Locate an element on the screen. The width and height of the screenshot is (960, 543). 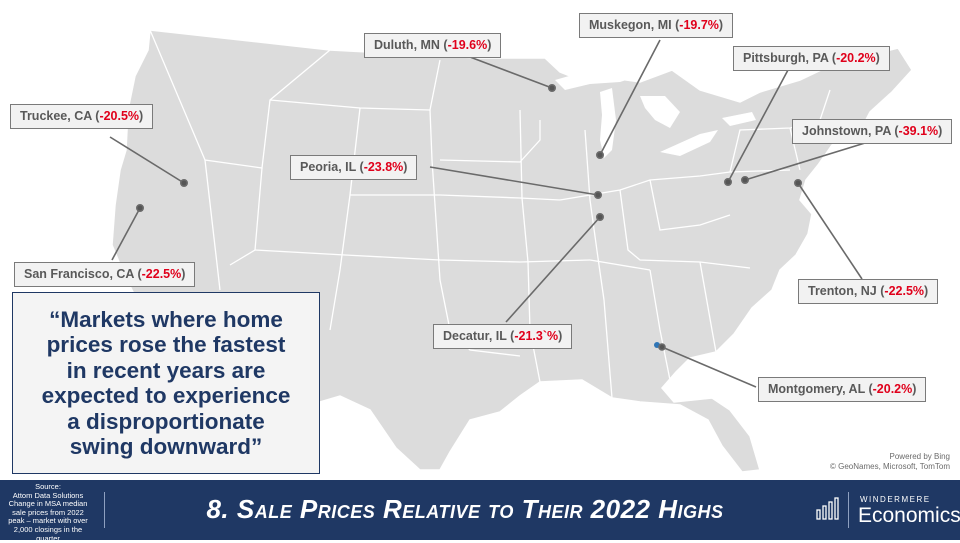
brand-name: WINDERMERE is located at coordinates (895, 499).